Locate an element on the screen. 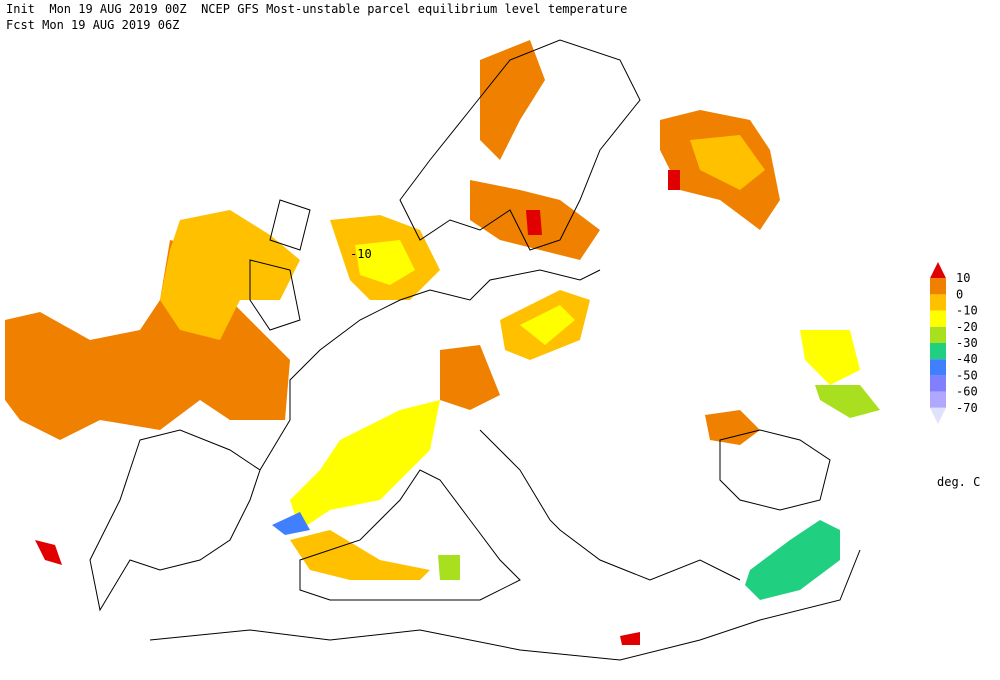 The height and width of the screenshot is (680, 1000). legend-label: -10 is located at coordinates (967, 311).